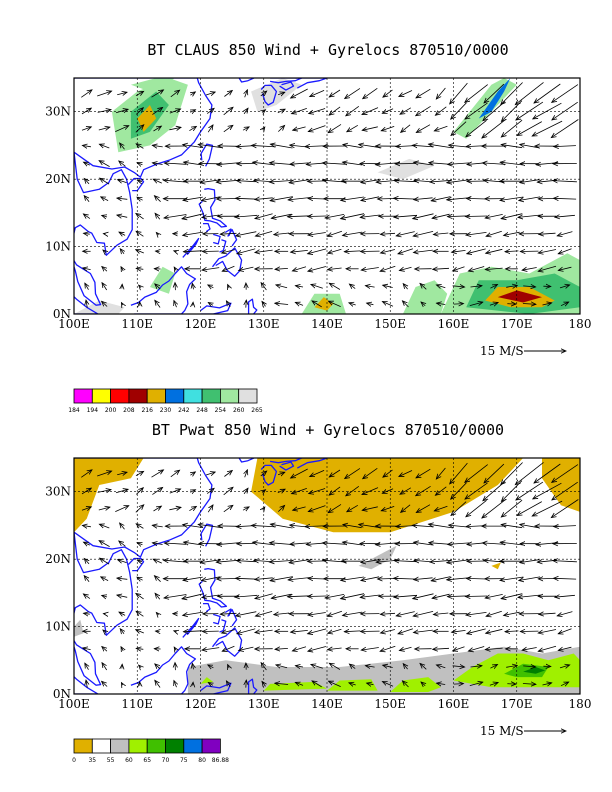 This screenshot has height=792, width=612. Describe the element at coordinates (58, 112) in the screenshot. I see `y-tick-label: 30N` at that location.